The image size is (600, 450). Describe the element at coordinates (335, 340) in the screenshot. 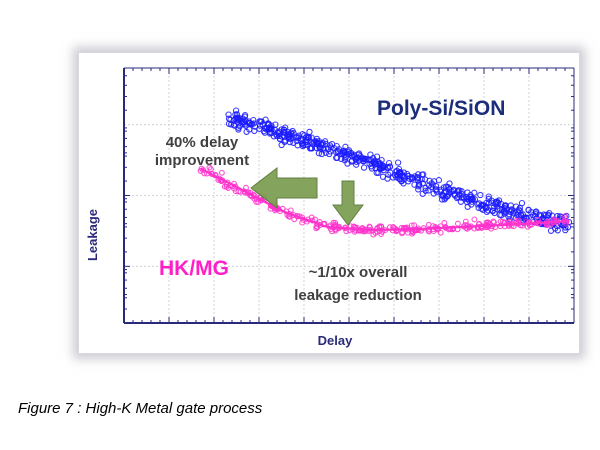

I see `x-axis-title: Delay` at that location.